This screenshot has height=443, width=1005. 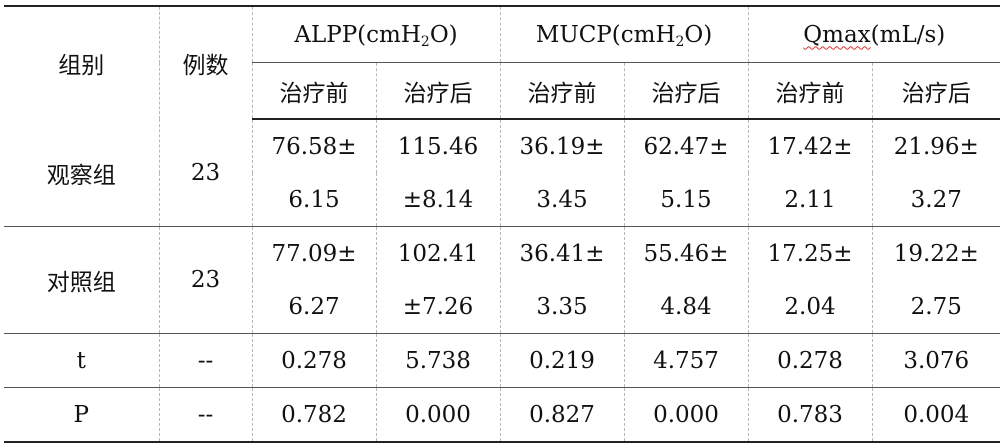 What do you see at coordinates (936, 91) in the screenshot?
I see `qmax-after-header: 治疗后` at bounding box center [936, 91].